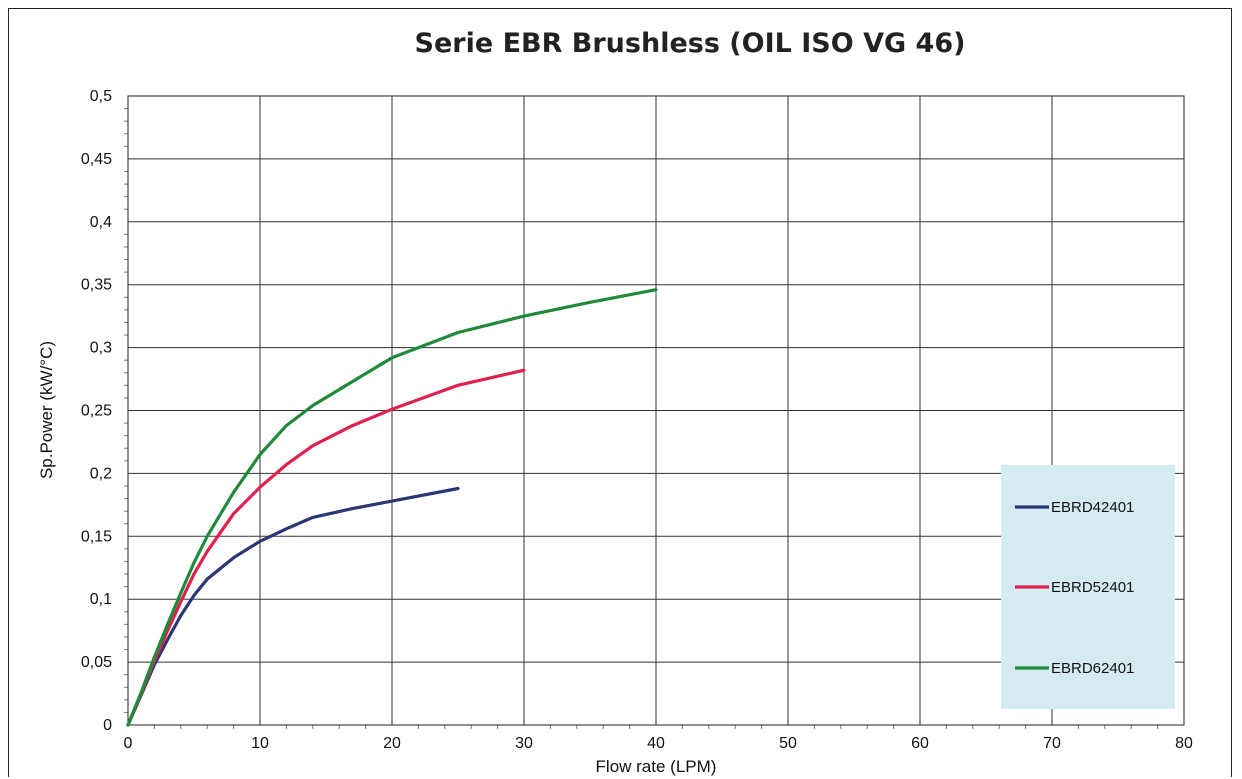 The height and width of the screenshot is (779, 1242). Describe the element at coordinates (1184, 743) in the screenshot. I see `x-tick-label: 80` at that location.